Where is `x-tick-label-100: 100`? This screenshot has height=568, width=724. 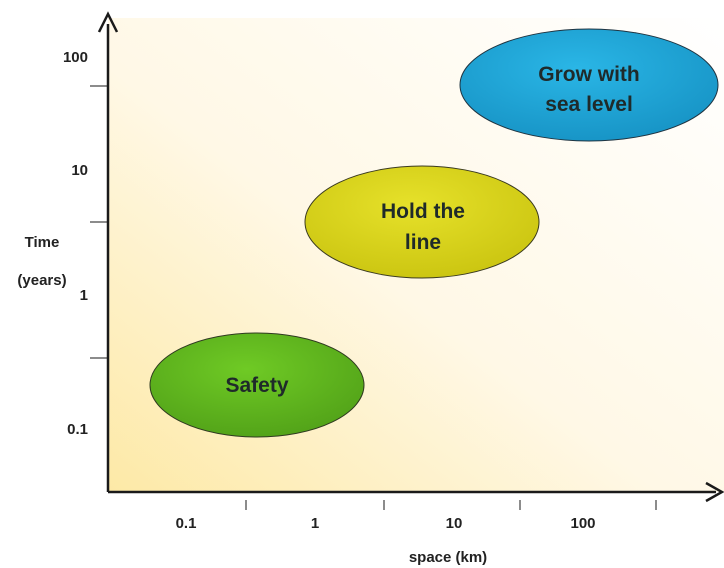
x-tick-label-100: 100 is located at coordinates (582, 523).